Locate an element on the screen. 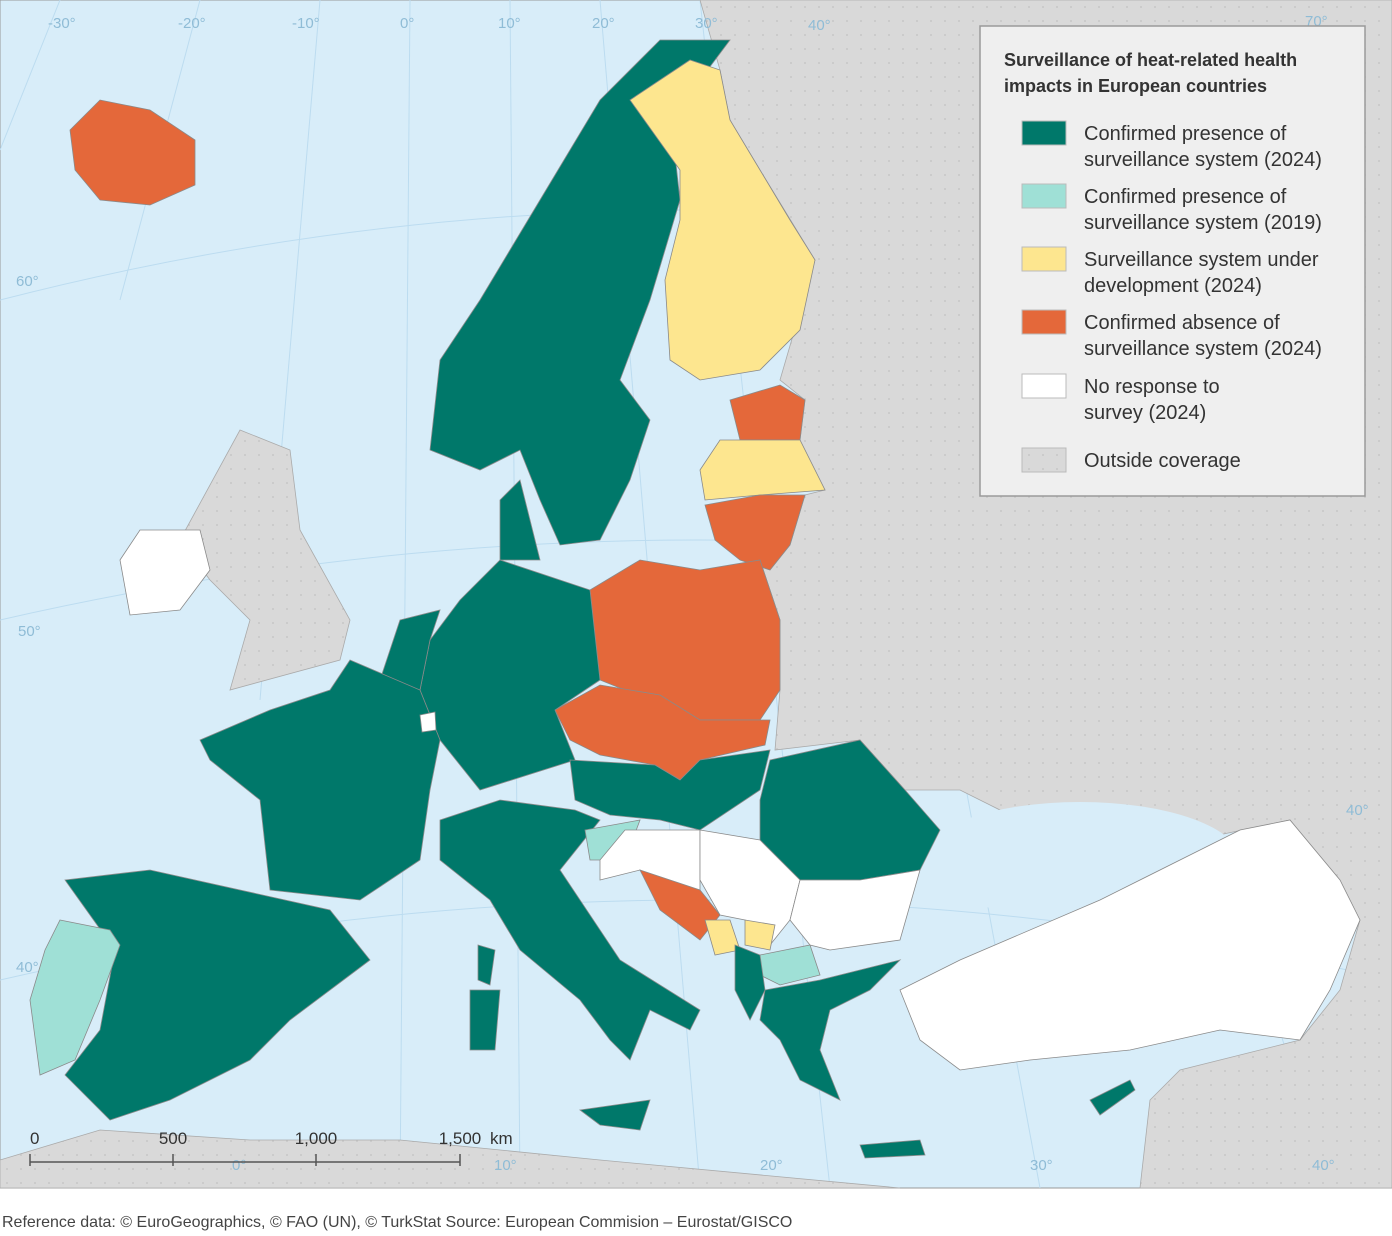 The image size is (1392, 1236). graticule-label: 60° is located at coordinates (27, 281).